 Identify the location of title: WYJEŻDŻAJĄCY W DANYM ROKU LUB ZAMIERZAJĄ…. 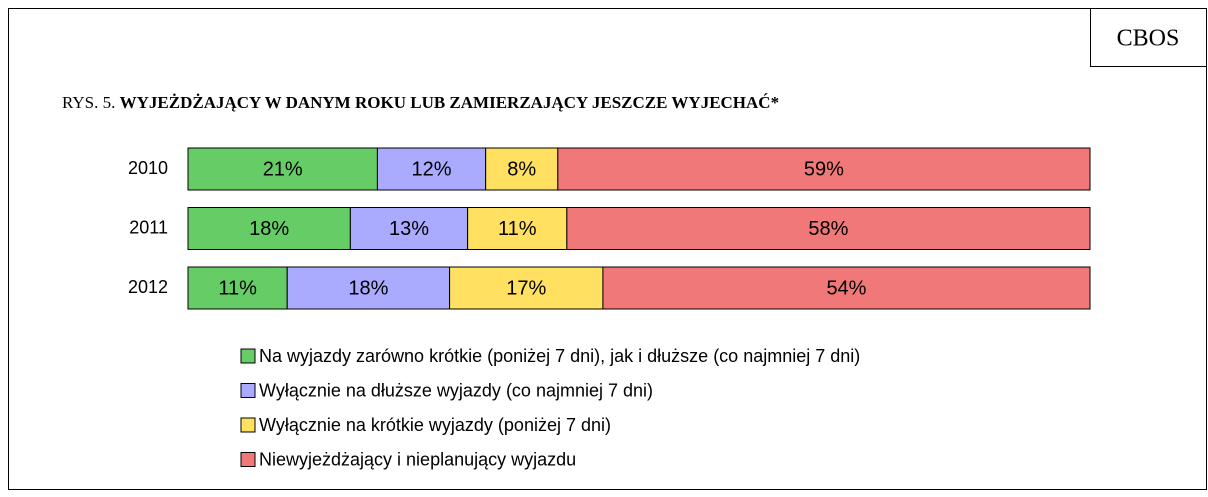
(449, 102).